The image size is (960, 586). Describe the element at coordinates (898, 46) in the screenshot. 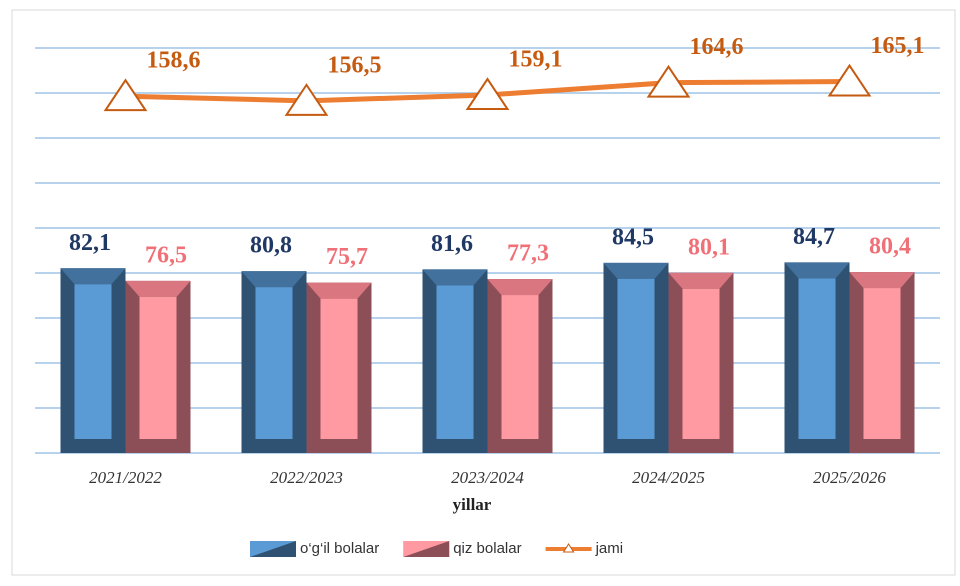

I see `data-label: 165,1` at that location.